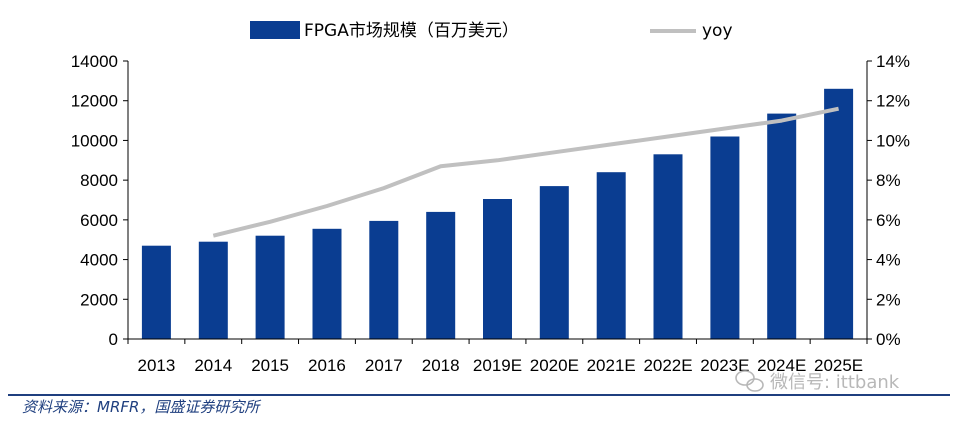  I want to click on left-axis-tick-label: 10000, so click(94, 140).